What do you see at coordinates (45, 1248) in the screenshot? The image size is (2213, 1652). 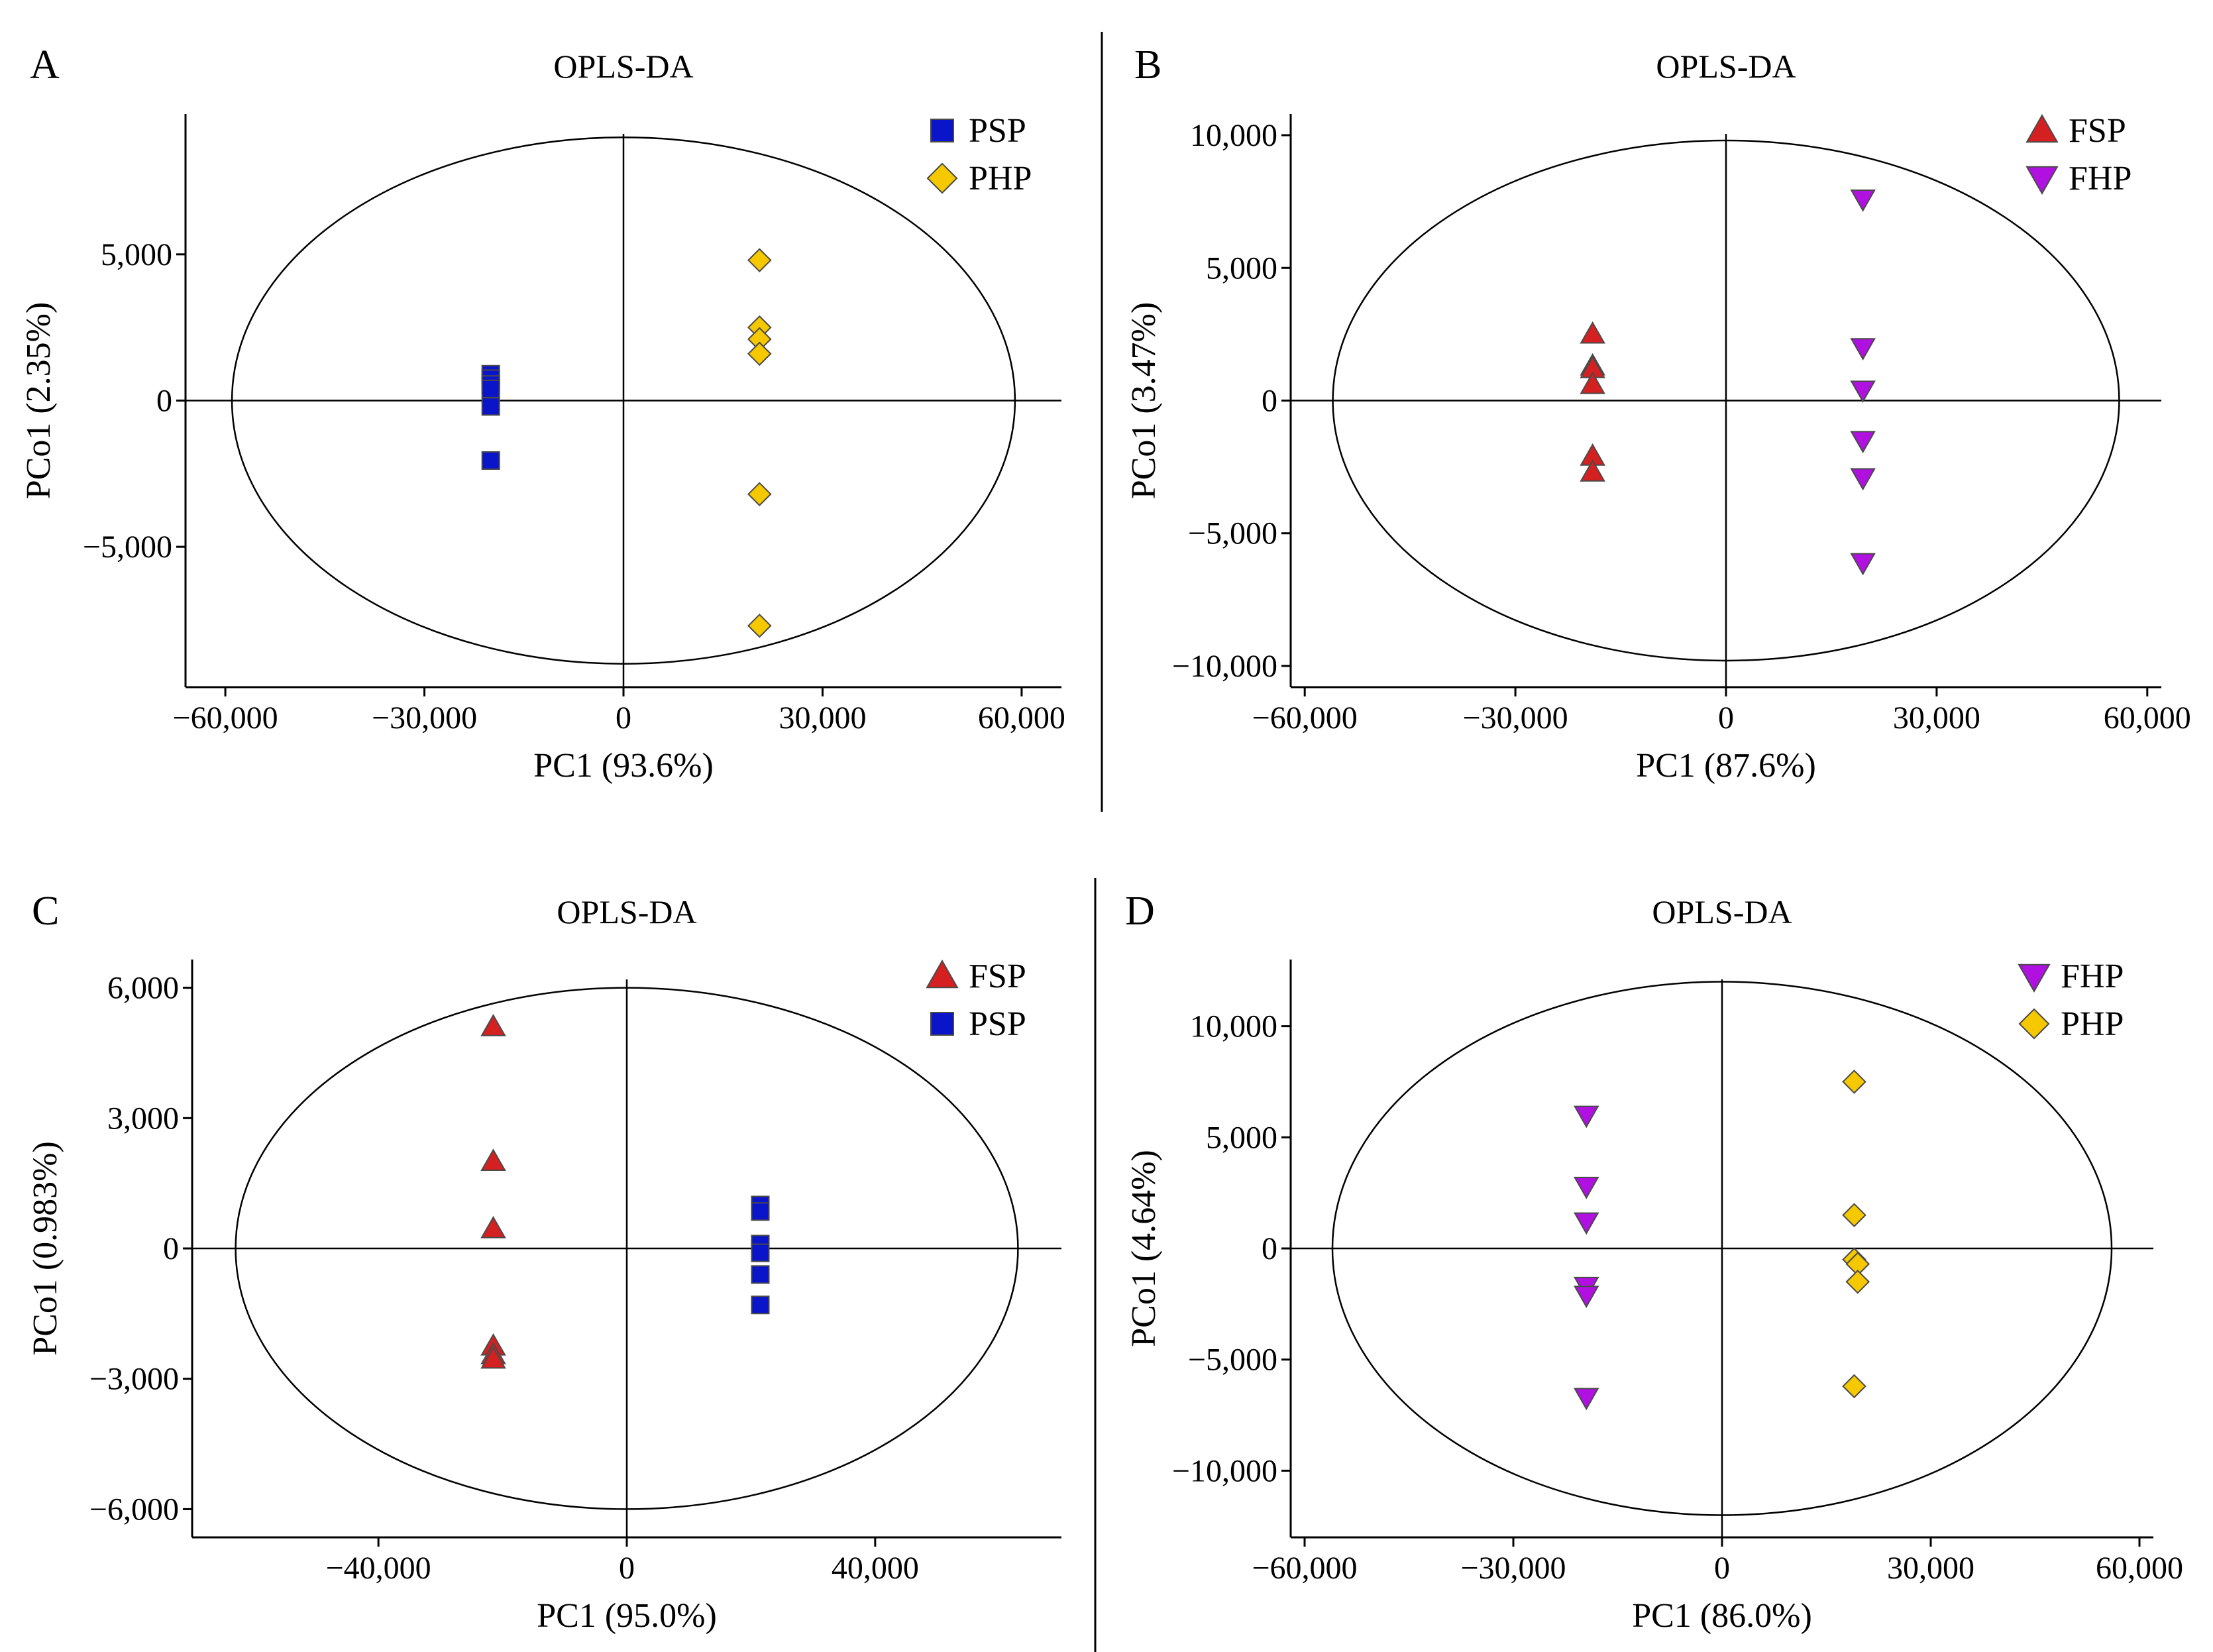 I see `y-axis-label: PCo1 (0.983%)` at bounding box center [45, 1248].